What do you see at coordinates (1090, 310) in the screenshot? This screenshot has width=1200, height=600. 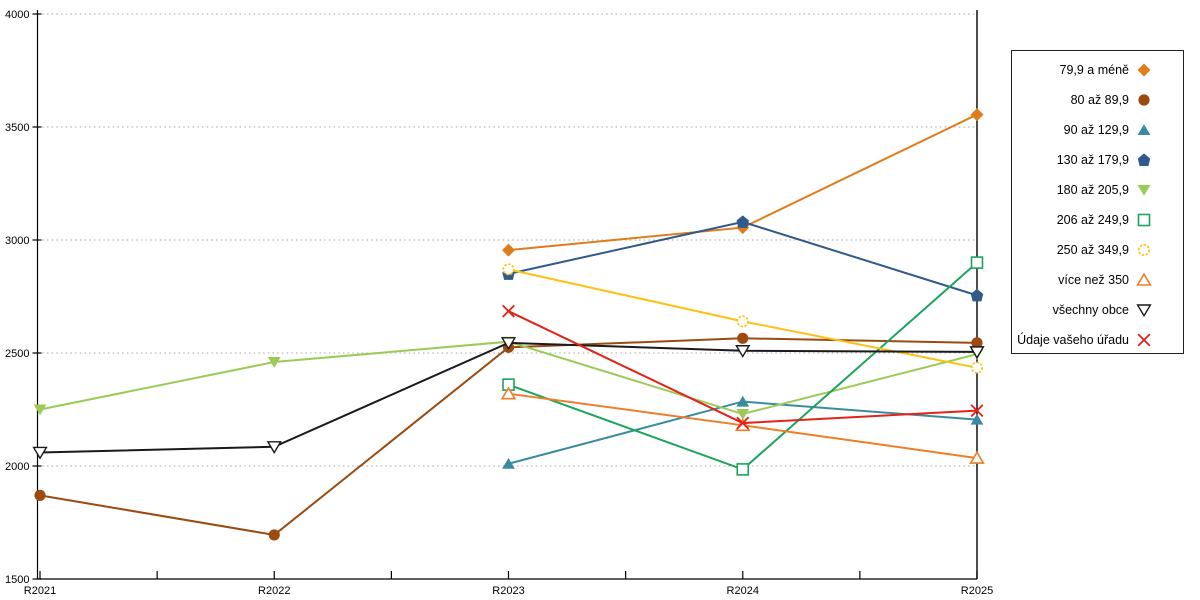 I see `legend-label: všechny obce` at bounding box center [1090, 310].